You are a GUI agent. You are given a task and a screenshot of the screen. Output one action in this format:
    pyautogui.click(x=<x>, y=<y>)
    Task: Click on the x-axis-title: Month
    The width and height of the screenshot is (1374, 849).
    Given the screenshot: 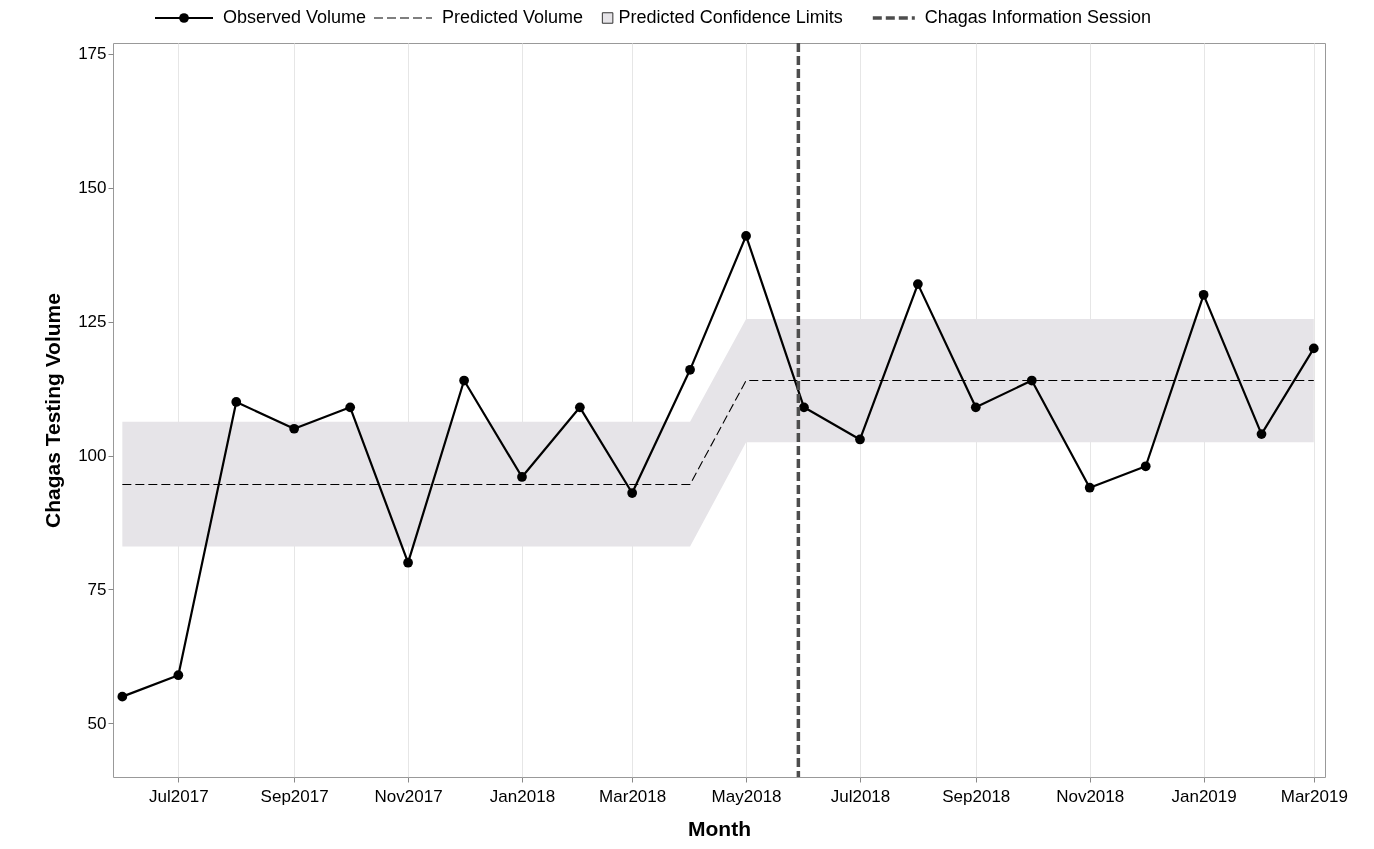 What is the action you would take?
    pyautogui.click(x=719, y=828)
    